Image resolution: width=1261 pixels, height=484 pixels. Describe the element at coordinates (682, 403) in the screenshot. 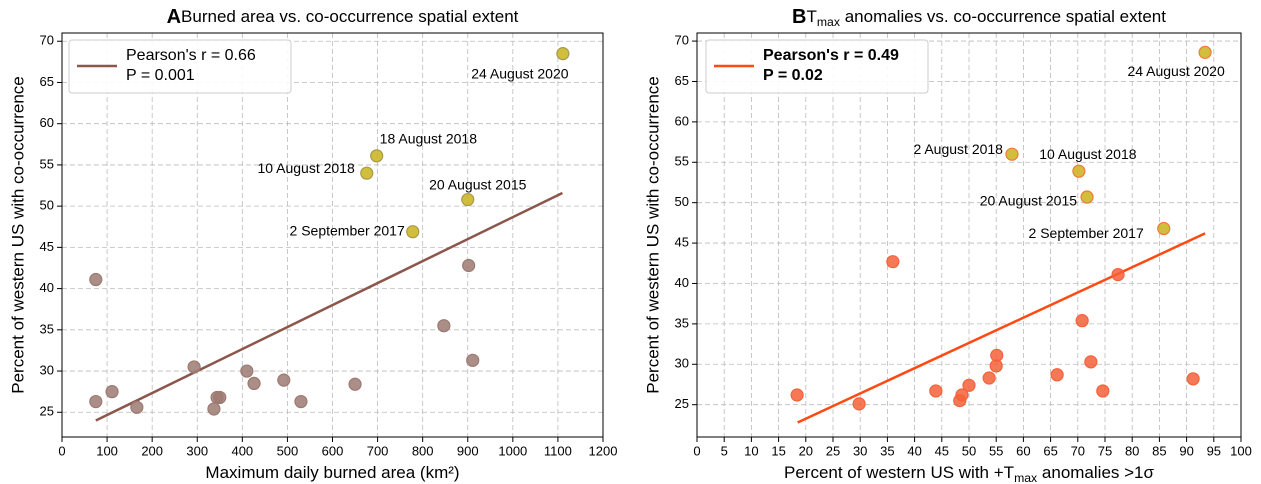

I see `y-tick-label: 25` at that location.